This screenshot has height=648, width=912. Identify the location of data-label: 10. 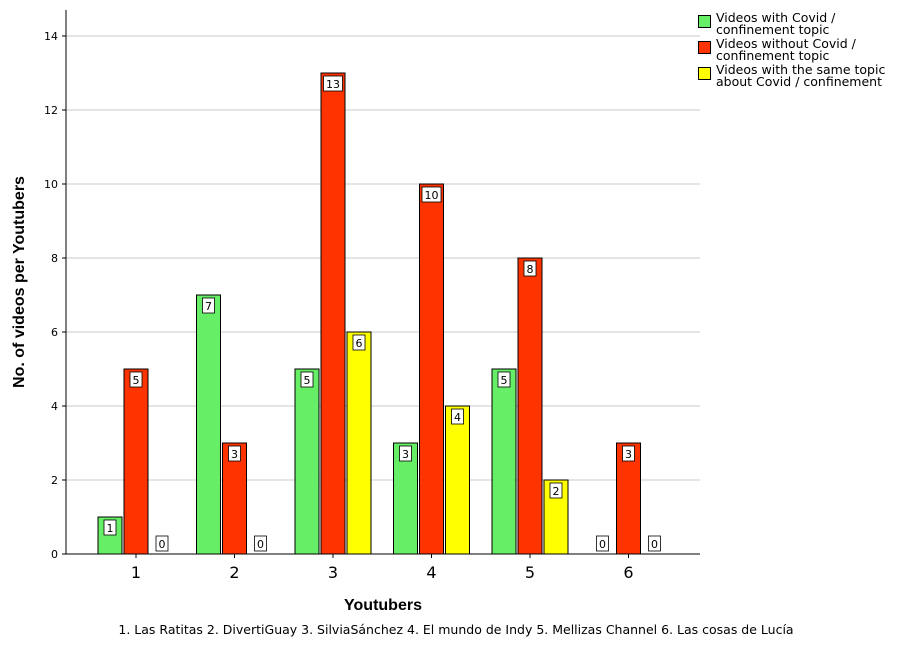
(432, 195).